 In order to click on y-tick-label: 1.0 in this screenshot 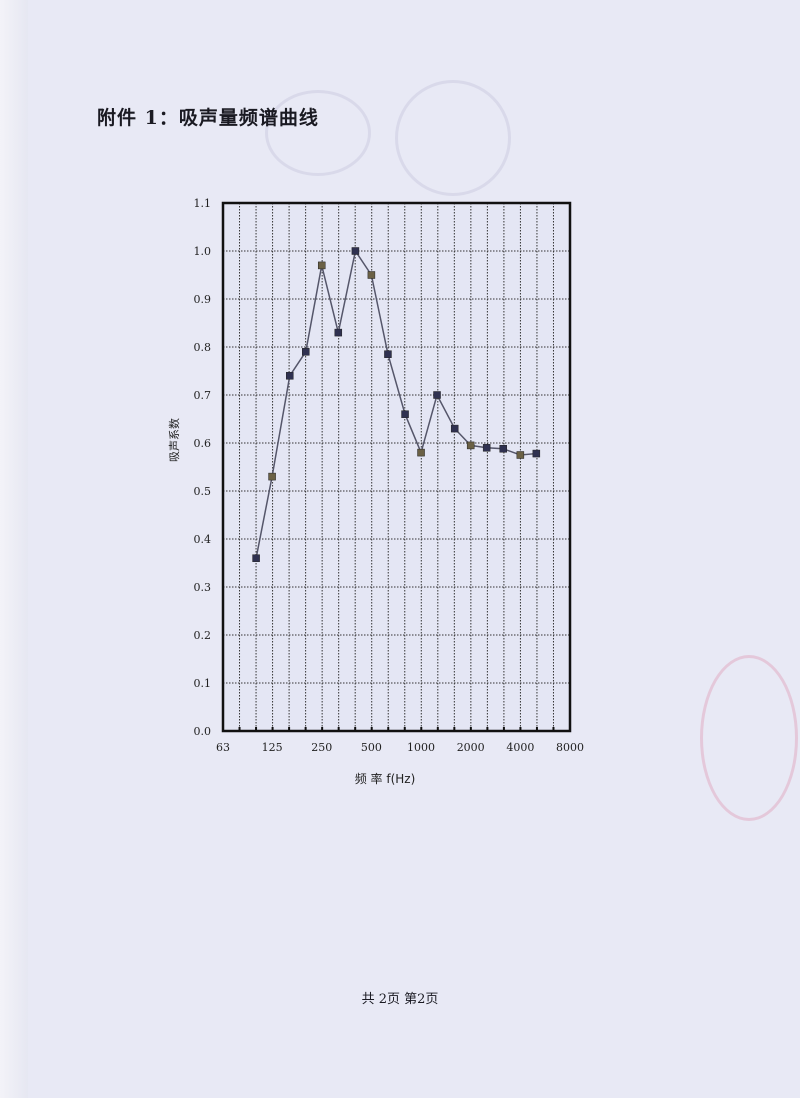, I will do `click(203, 251)`.